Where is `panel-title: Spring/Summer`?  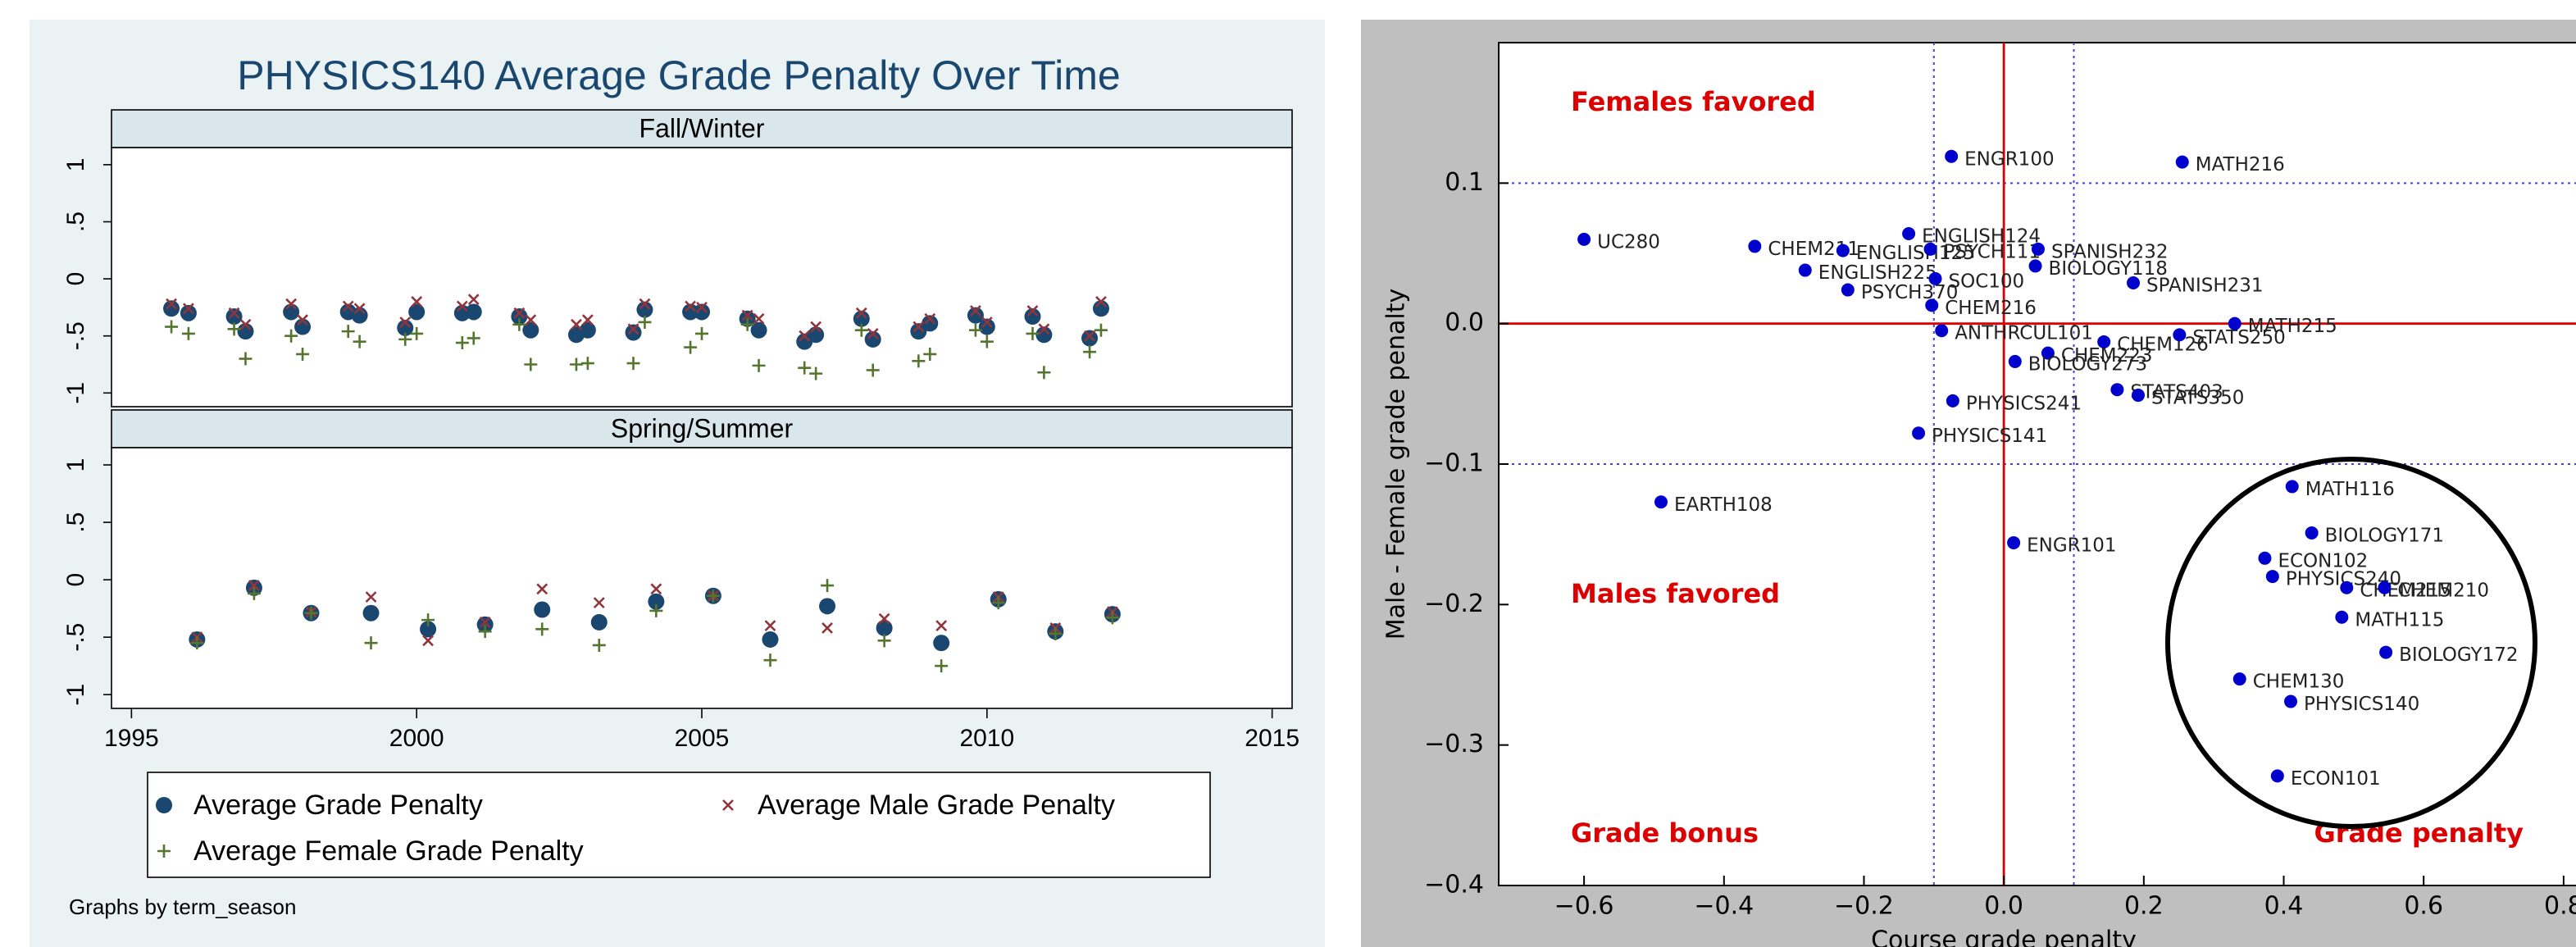 panel-title: Spring/Summer is located at coordinates (702, 428).